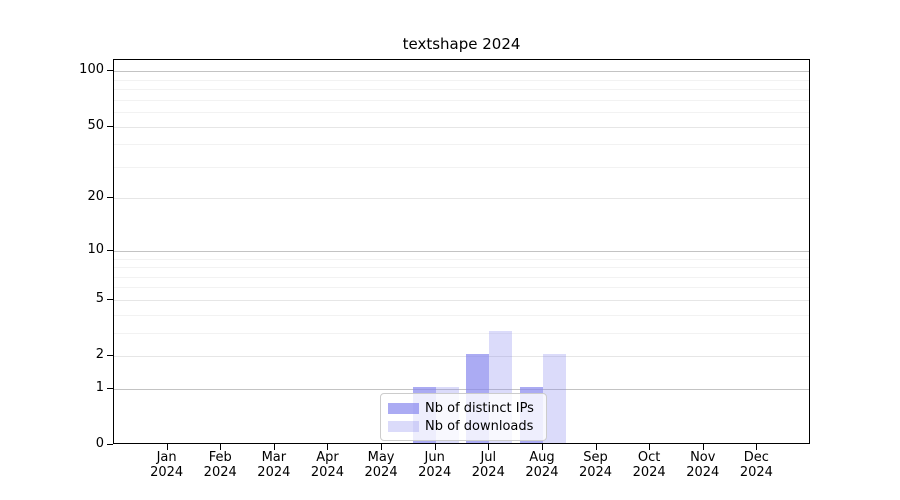 This screenshot has width=900, height=500. I want to click on legend-label: Nb of downloads, so click(479, 427).